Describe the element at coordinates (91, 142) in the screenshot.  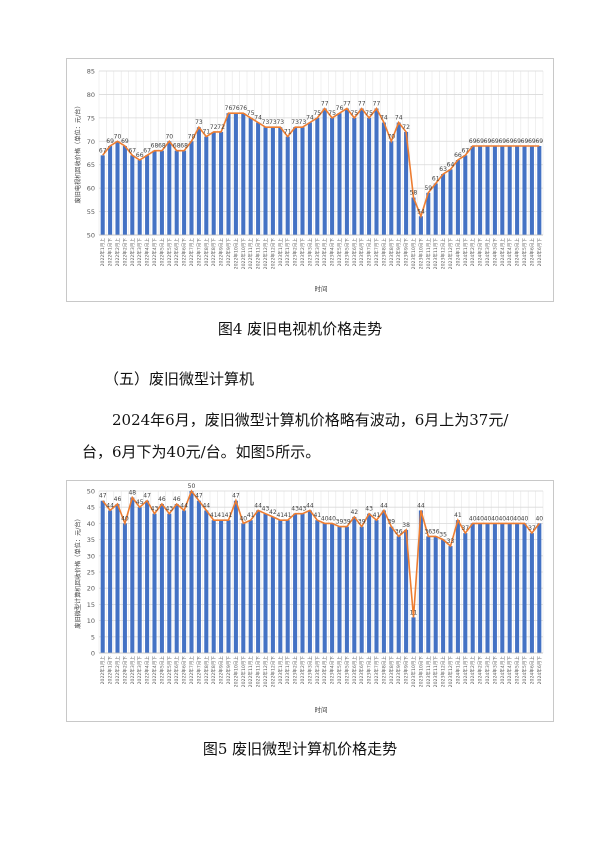
I see `y-tick-label: 70` at that location.